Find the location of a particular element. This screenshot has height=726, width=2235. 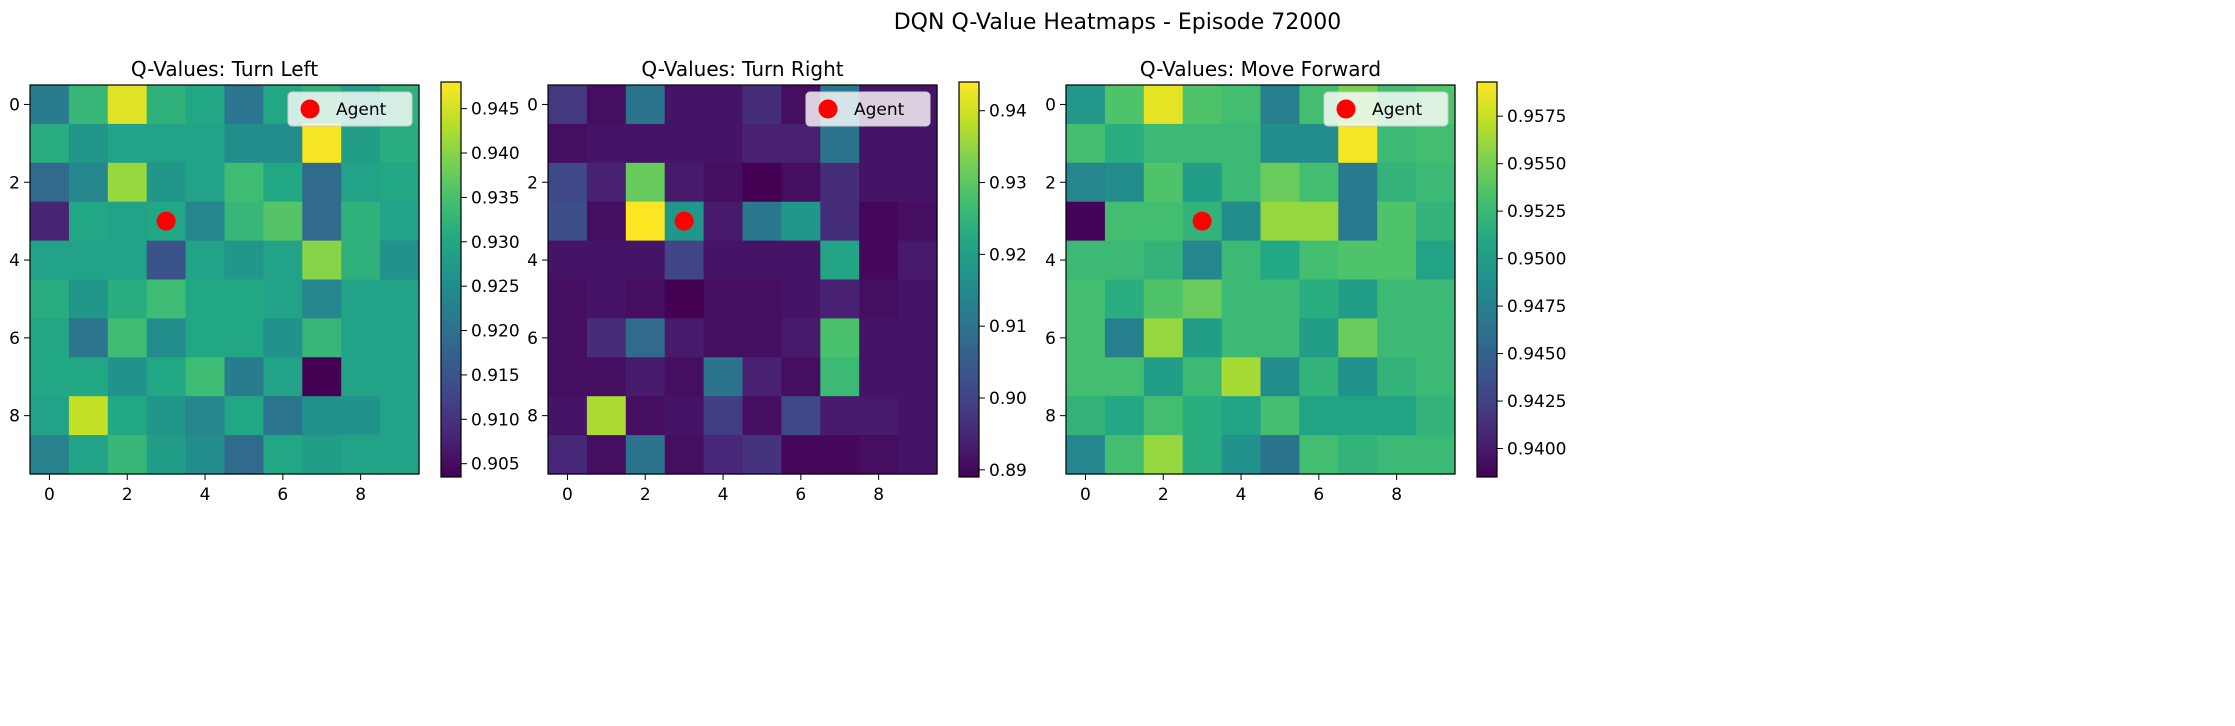

y-tick-label: 4 is located at coordinates (532, 261).